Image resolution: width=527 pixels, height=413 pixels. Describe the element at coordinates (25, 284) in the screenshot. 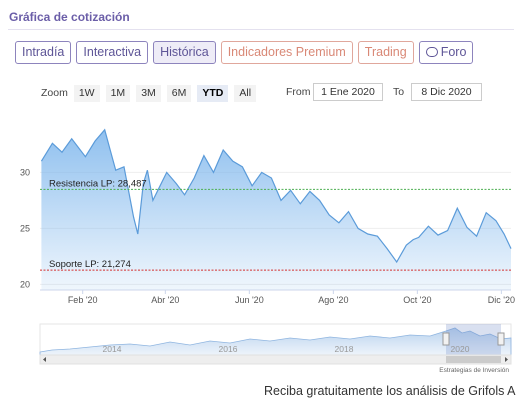

I see `y-tick-label: 20` at that location.